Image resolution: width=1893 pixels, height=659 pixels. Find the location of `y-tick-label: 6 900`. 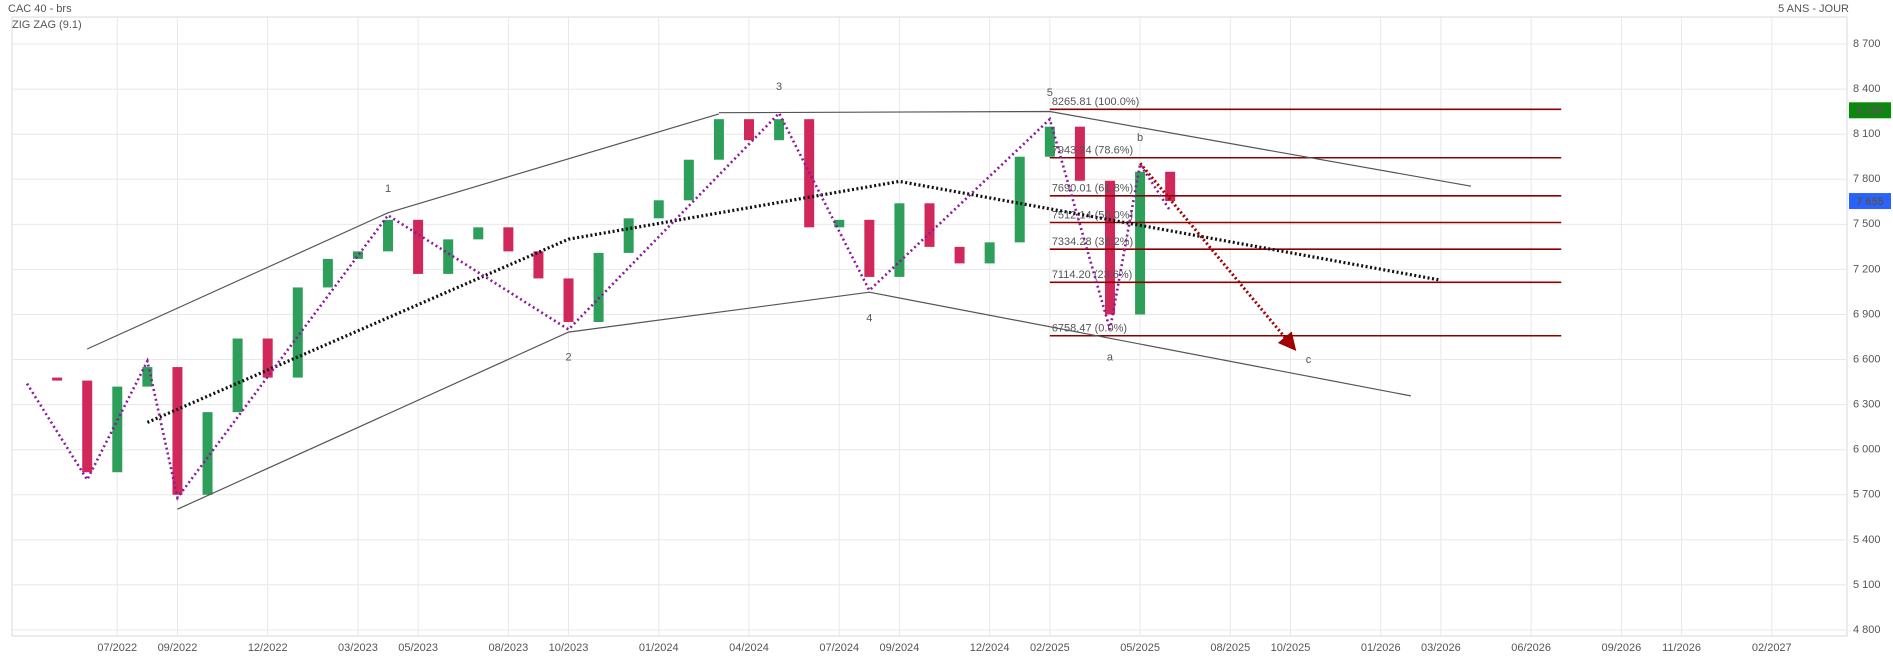

y-tick-label: 6 900 is located at coordinates (1867, 314).